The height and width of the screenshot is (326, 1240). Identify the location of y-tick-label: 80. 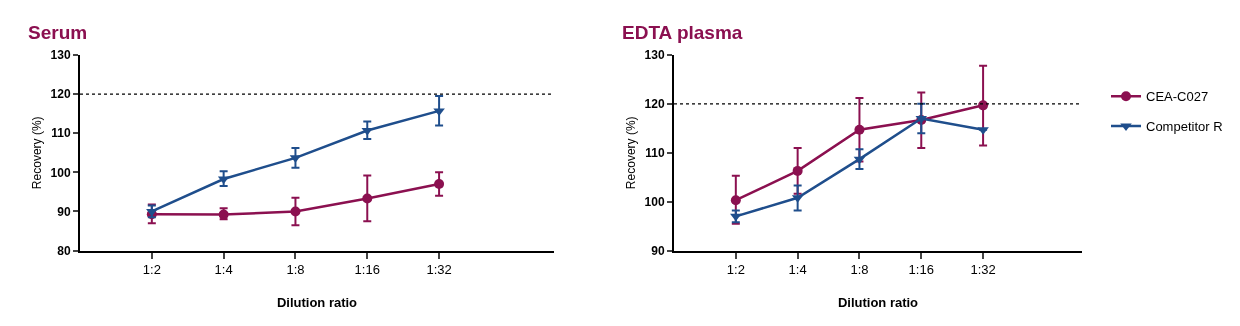
(64, 250).